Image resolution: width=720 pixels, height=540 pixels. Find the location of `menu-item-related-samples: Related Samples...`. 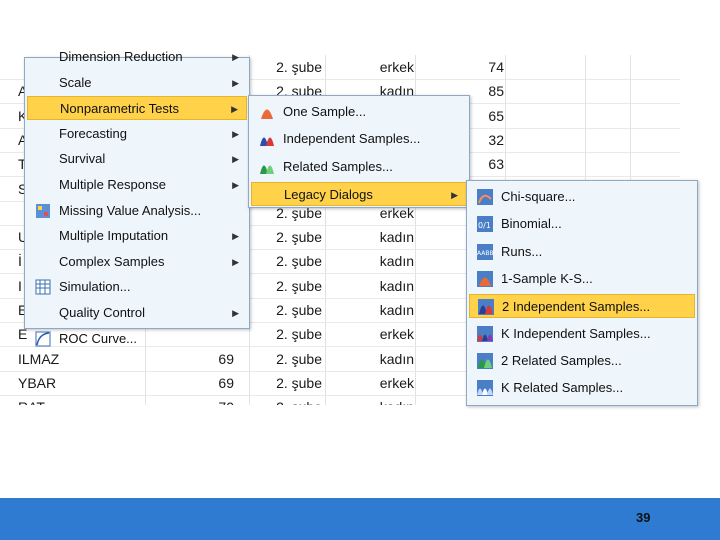

menu-item-related-samples: Related Samples... is located at coordinates (359, 167).